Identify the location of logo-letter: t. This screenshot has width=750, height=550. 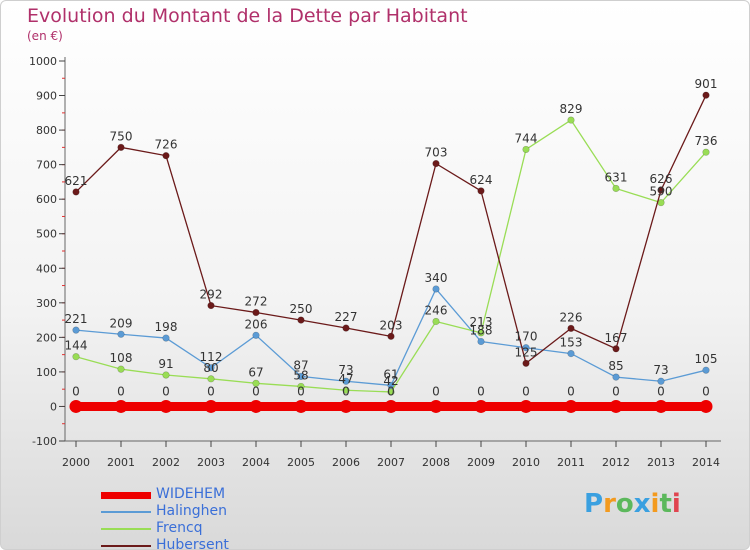
(665, 504).